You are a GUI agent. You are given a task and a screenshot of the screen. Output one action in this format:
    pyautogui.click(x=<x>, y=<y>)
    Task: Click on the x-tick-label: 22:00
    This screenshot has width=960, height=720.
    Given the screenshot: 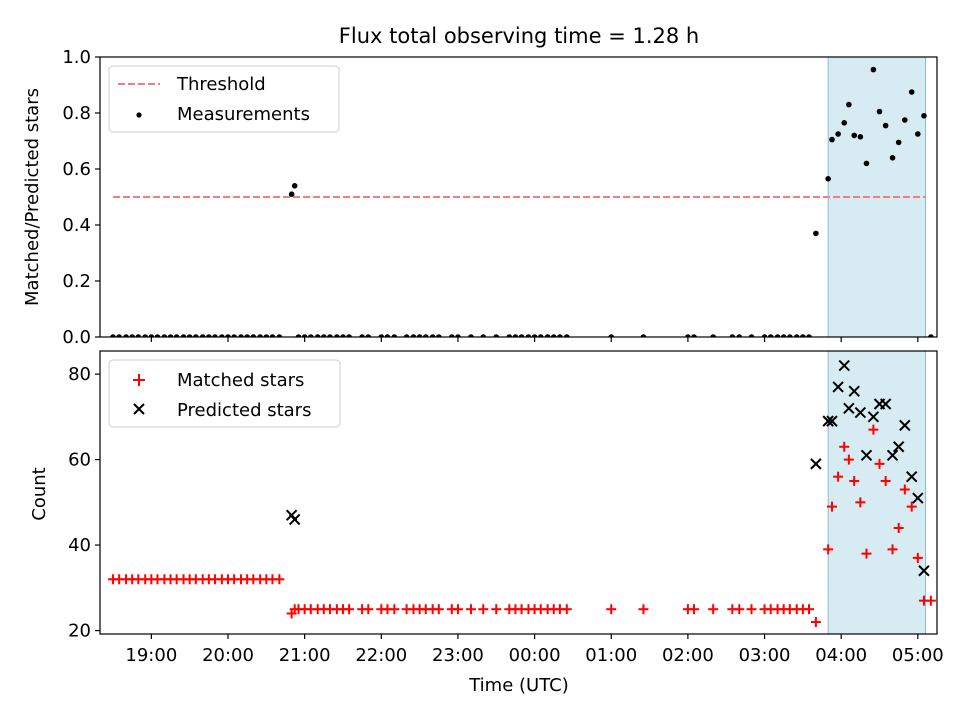 What is the action you would take?
    pyautogui.click(x=381, y=655)
    